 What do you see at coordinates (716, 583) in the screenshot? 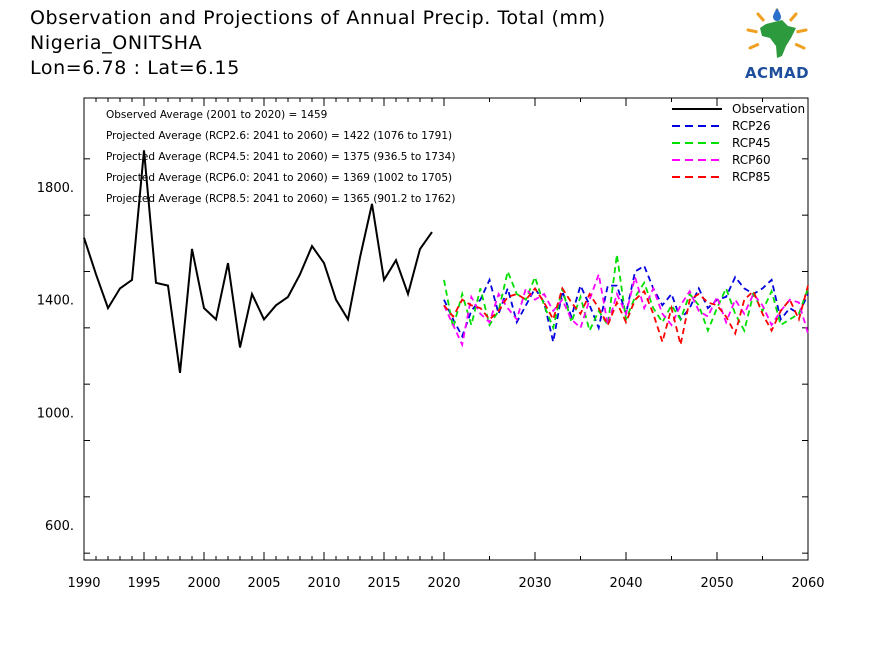
I see `x-tick-label: 2050` at bounding box center [716, 583].